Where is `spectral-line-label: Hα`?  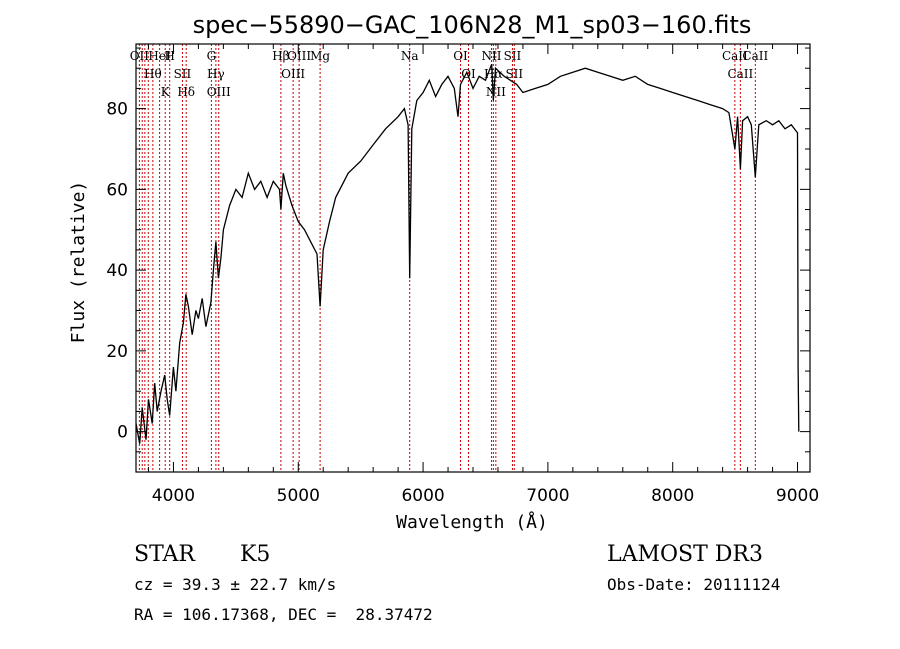
spectral-line-label: Hα is located at coordinates (493, 74).